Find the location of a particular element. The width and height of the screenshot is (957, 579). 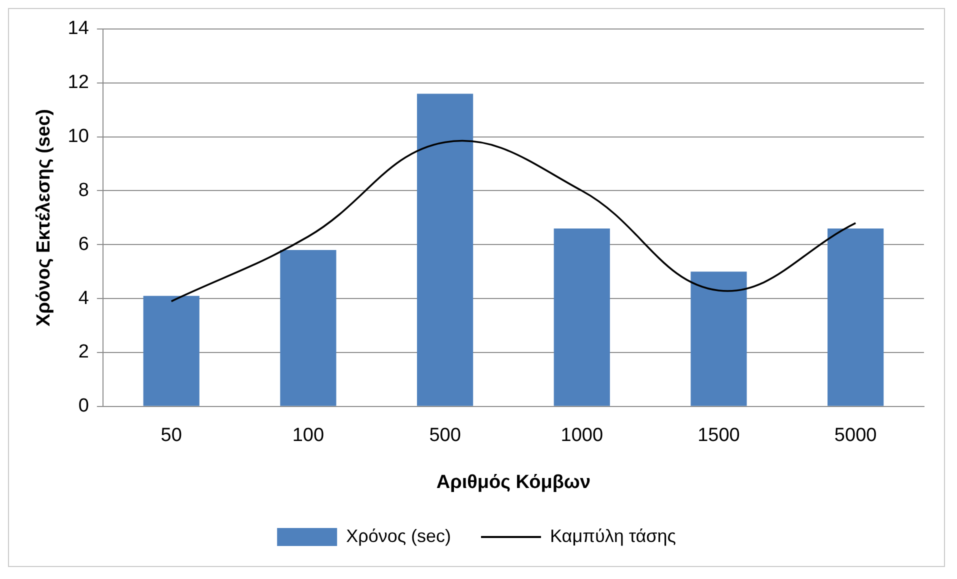

x-axis-title: Αριθμός Κόμβων is located at coordinates (513, 482).